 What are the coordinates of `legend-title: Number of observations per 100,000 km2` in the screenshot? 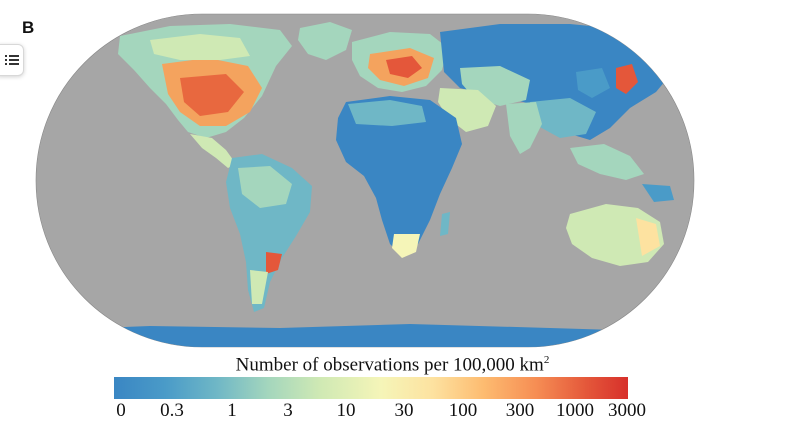 It's located at (392, 365).